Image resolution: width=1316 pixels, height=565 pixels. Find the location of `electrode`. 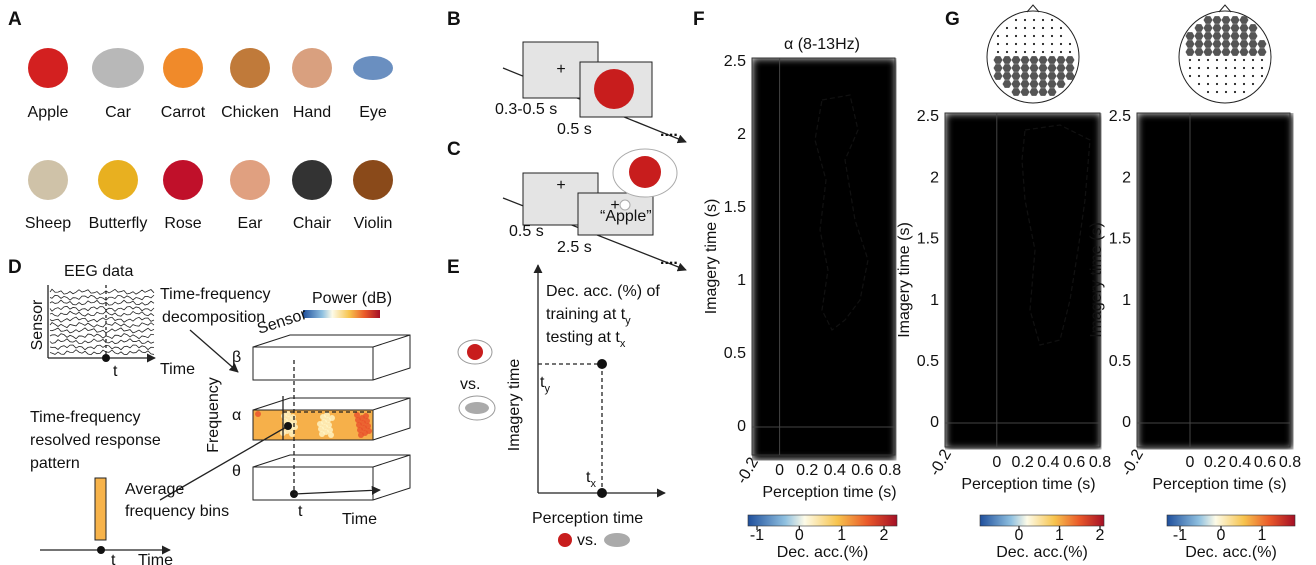

electrode is located at coordinates (1007, 76).